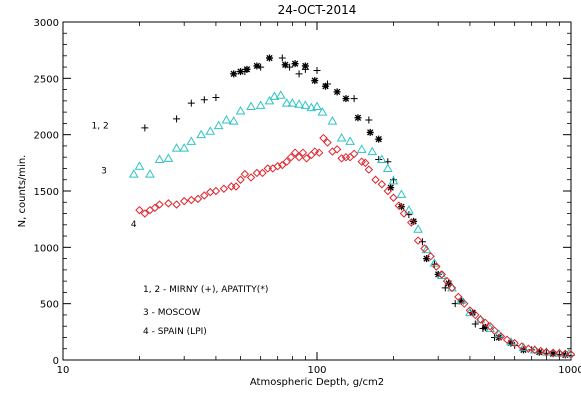 Image resolution: width=581 pixels, height=394 pixels. What do you see at coordinates (317, 10) in the screenshot?
I see `chart-title: 24-OCT-2014` at bounding box center [317, 10].